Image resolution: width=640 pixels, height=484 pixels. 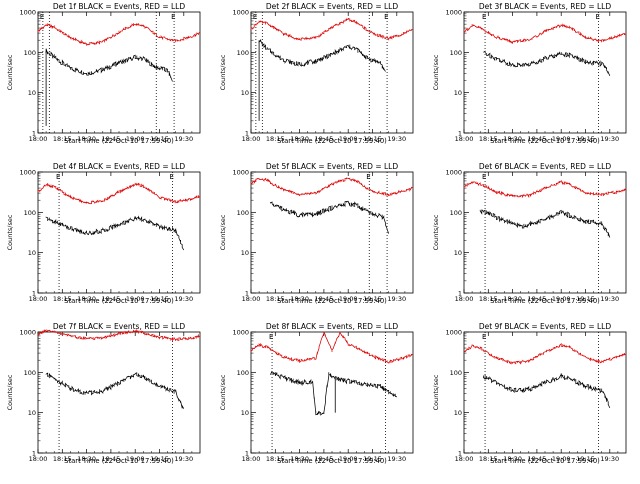 I want to click on chart-title: Det 5f BLACK = Events, RED = LLD, so click(x=332, y=166).